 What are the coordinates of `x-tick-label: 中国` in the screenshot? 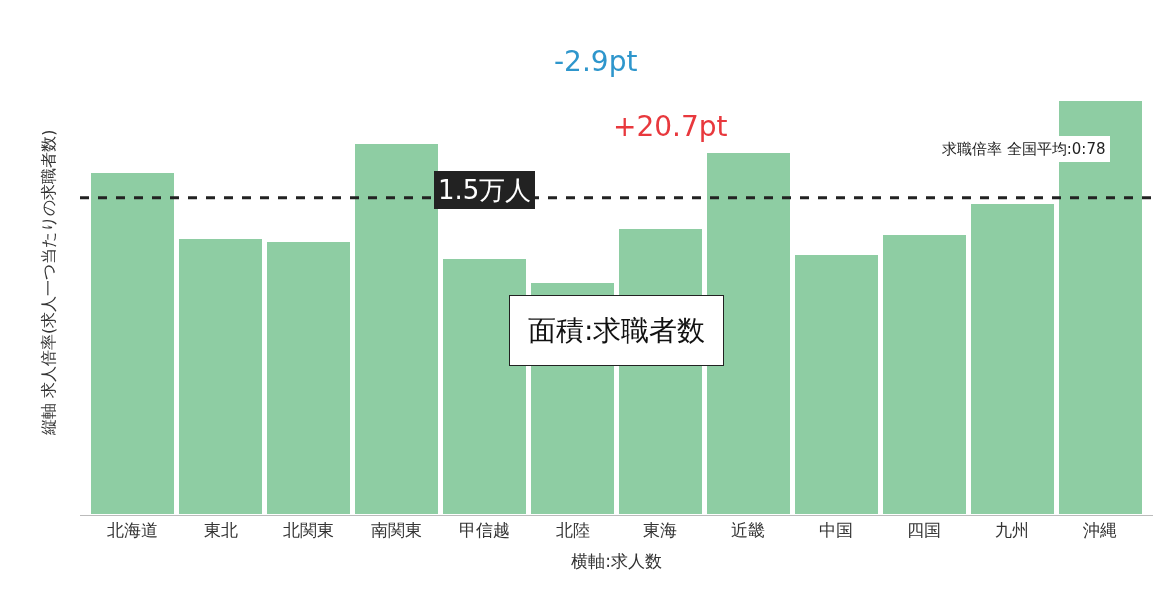 It's located at (836, 530).